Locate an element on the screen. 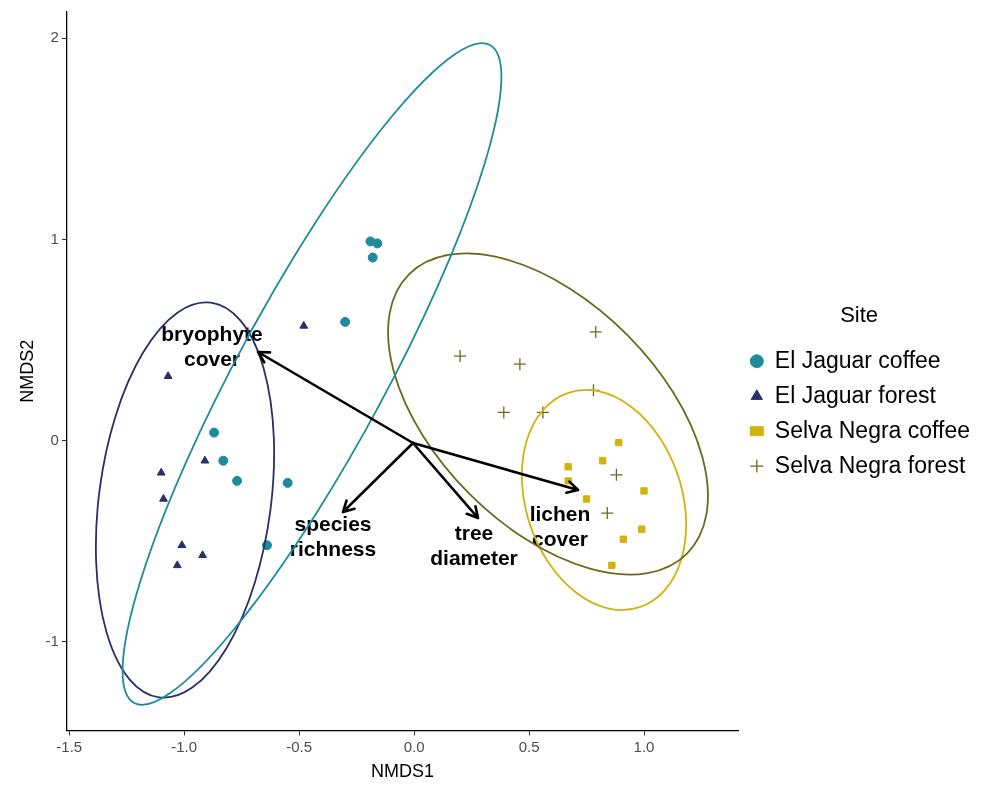 The height and width of the screenshot is (791, 1002). legend-label: El Jaguar coffee is located at coordinates (857, 359).